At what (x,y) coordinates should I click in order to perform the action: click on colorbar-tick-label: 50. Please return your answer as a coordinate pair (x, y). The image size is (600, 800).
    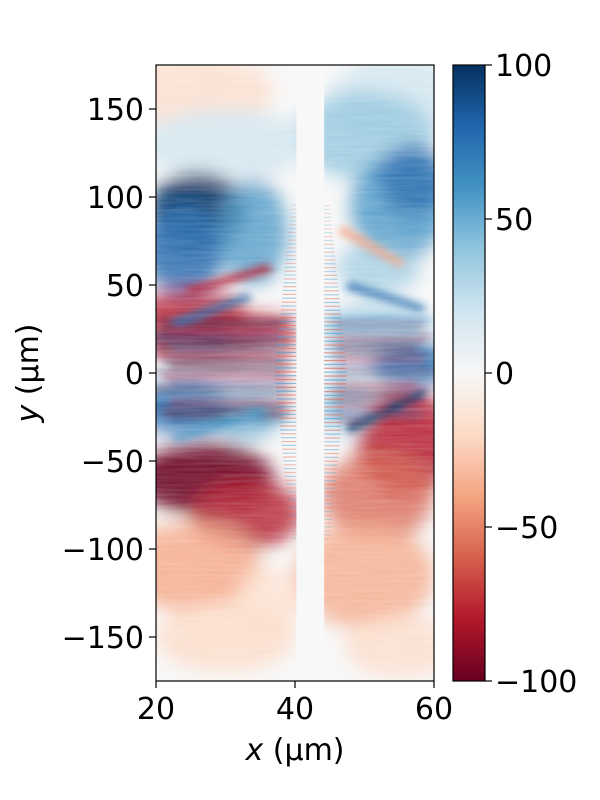
    Looking at the image, I should click on (514, 220).